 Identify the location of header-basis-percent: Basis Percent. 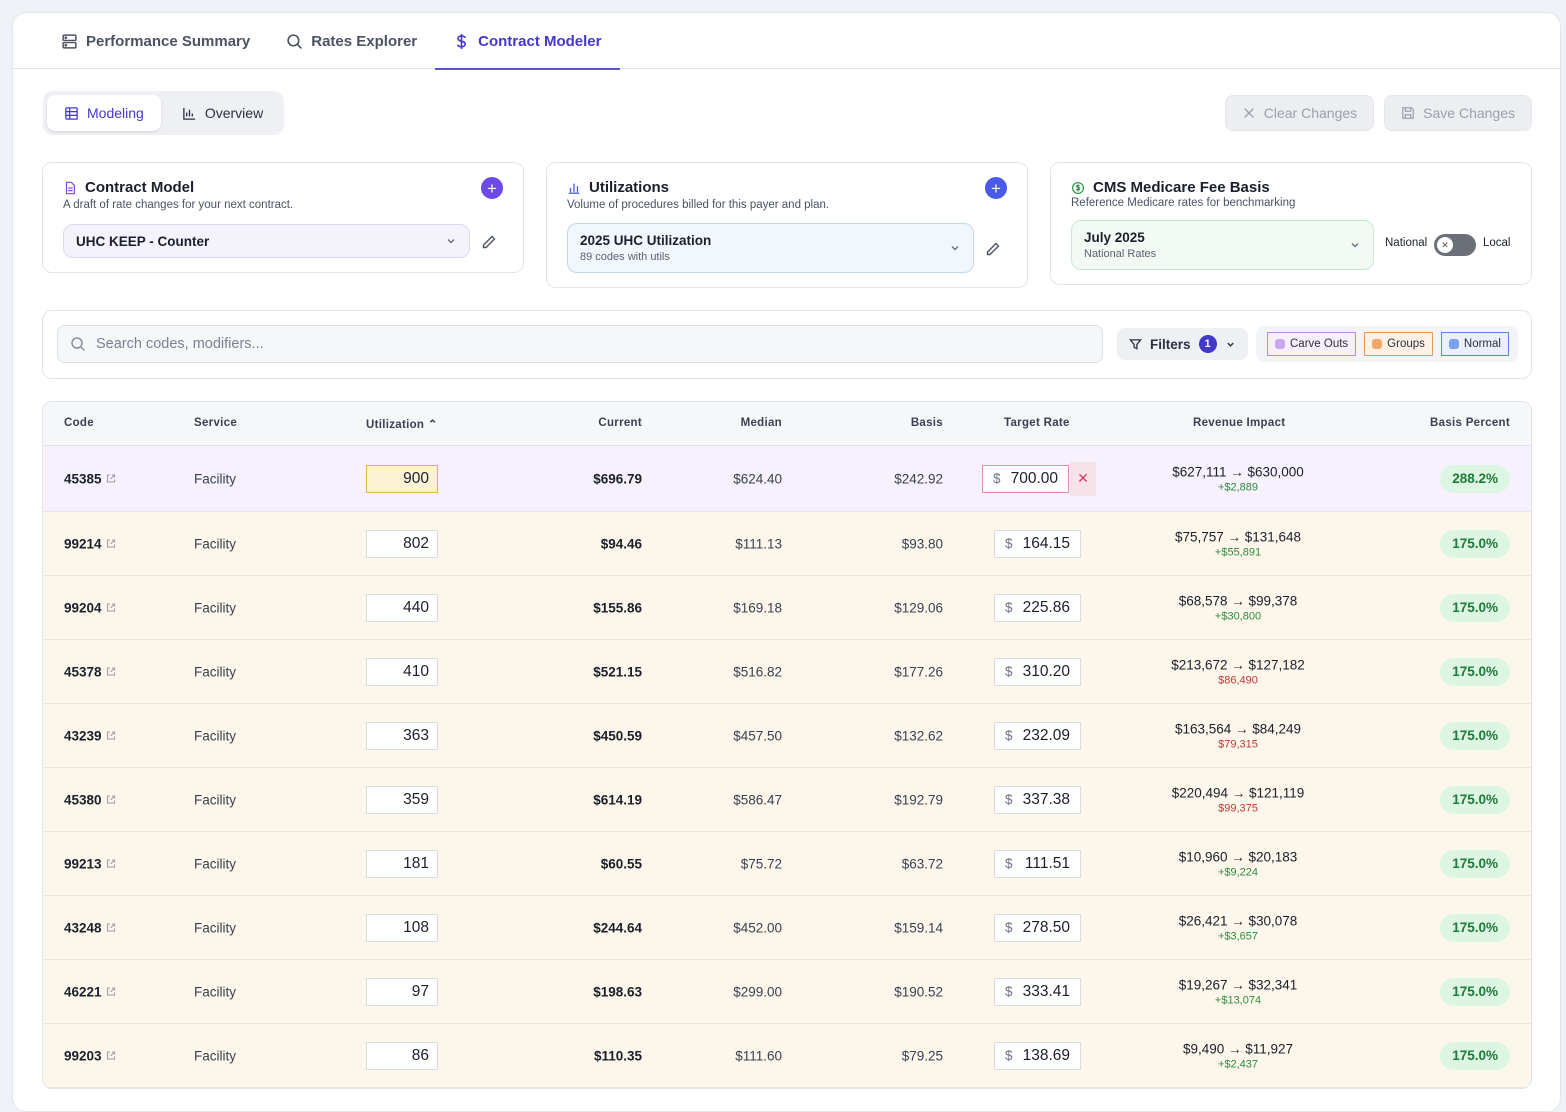
(1470, 423).